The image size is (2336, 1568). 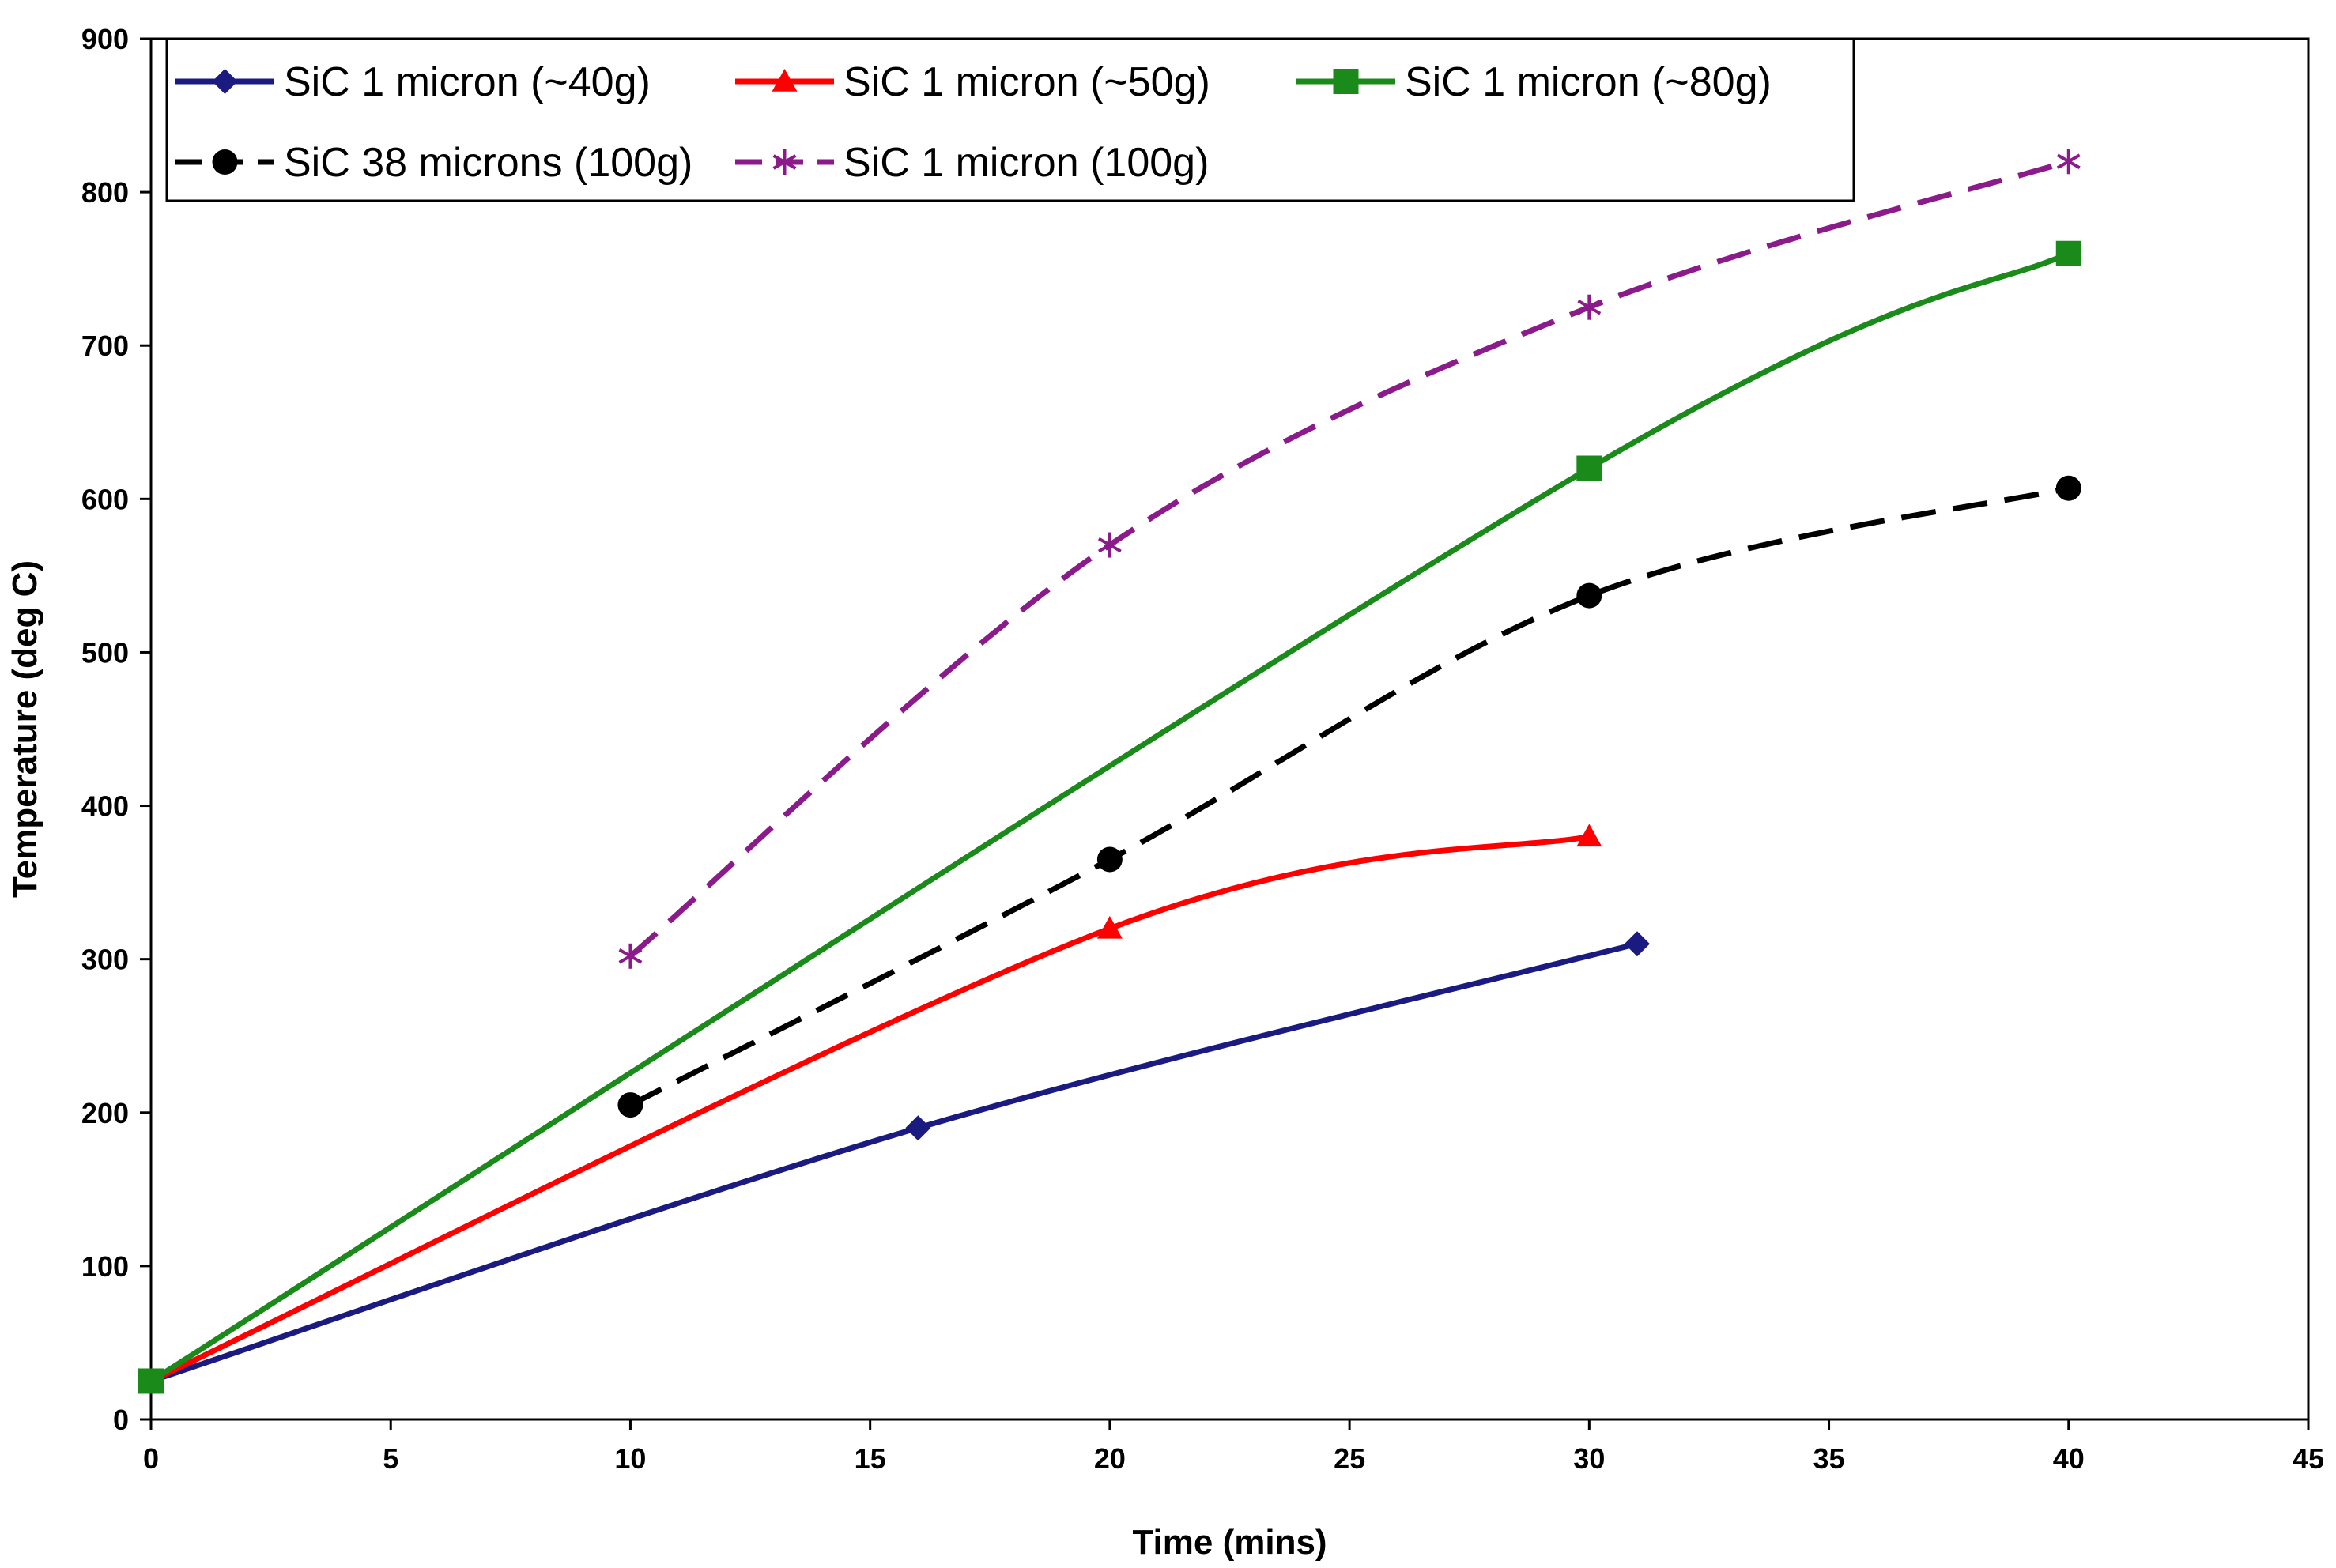 What do you see at coordinates (105, 192) in the screenshot?
I see `y-tick-label: 800` at bounding box center [105, 192].